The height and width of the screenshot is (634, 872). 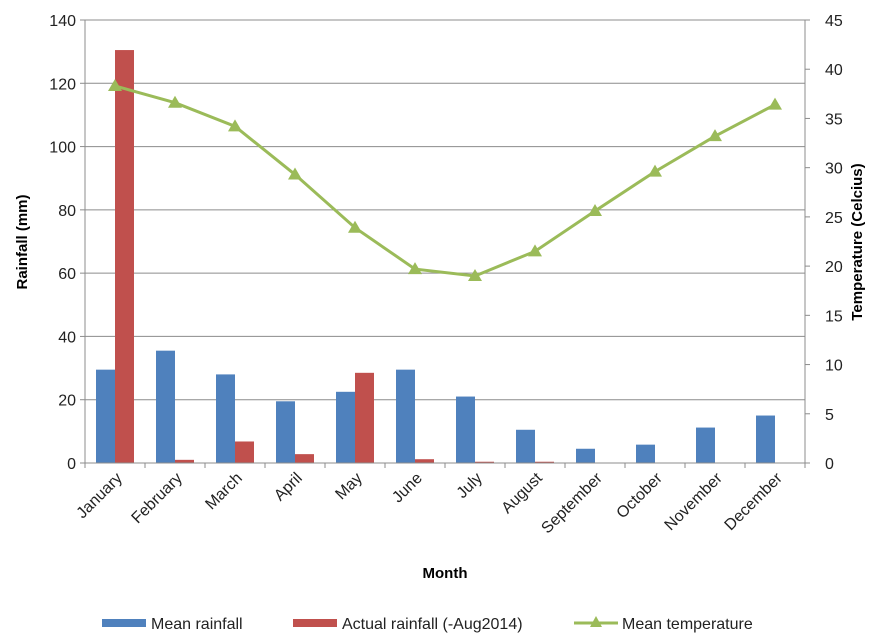 What do you see at coordinates (424, 461) in the screenshot?
I see `bar-actual-rainfall-aug2014-june` at bounding box center [424, 461].